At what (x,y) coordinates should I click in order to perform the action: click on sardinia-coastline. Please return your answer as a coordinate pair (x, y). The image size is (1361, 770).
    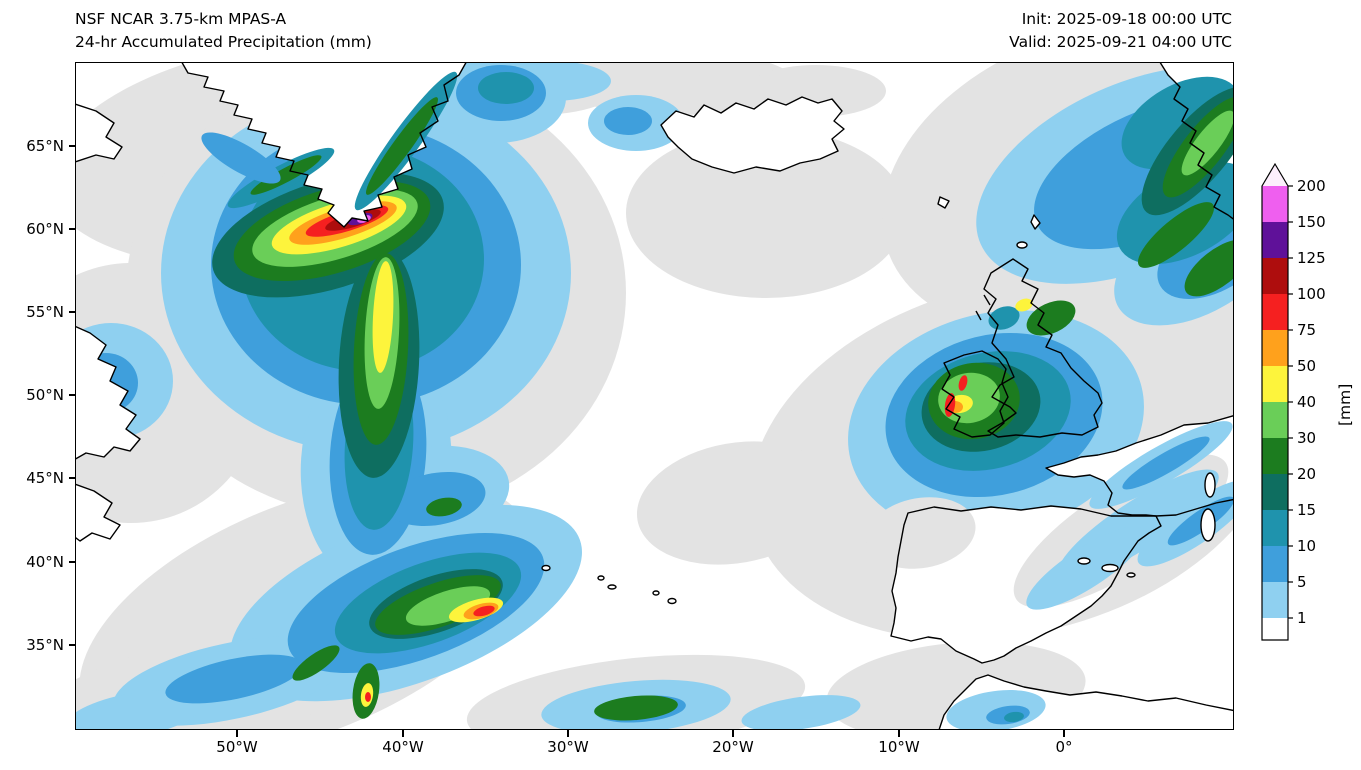
    Looking at the image, I should click on (1208, 525).